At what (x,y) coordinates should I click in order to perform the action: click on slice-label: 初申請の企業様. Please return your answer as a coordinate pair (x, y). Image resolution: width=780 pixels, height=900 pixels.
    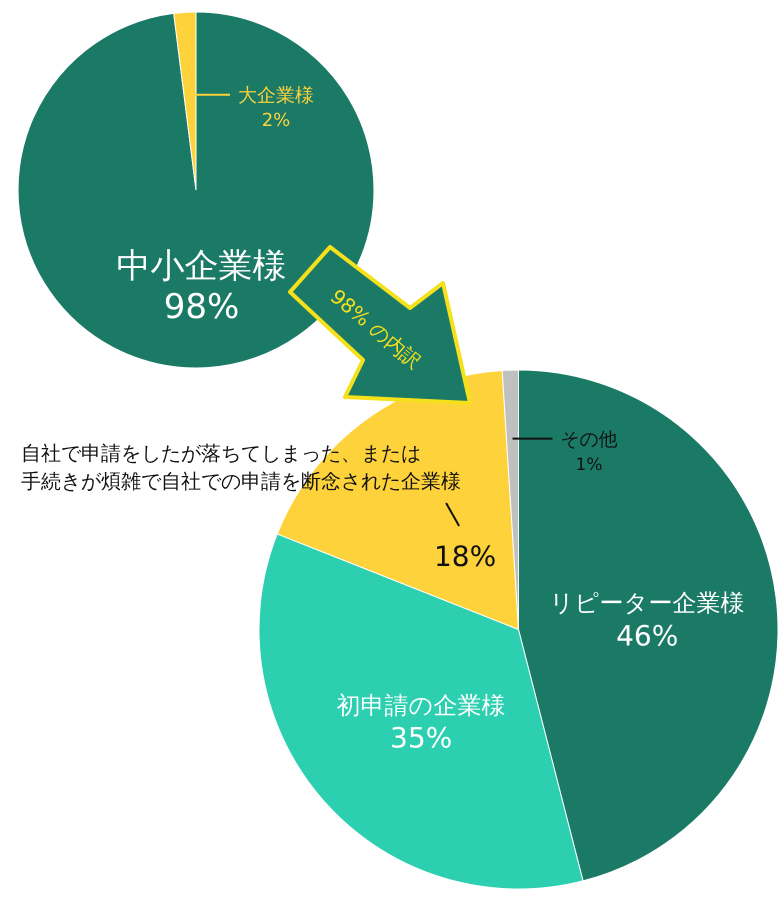
    Looking at the image, I should click on (421, 705).